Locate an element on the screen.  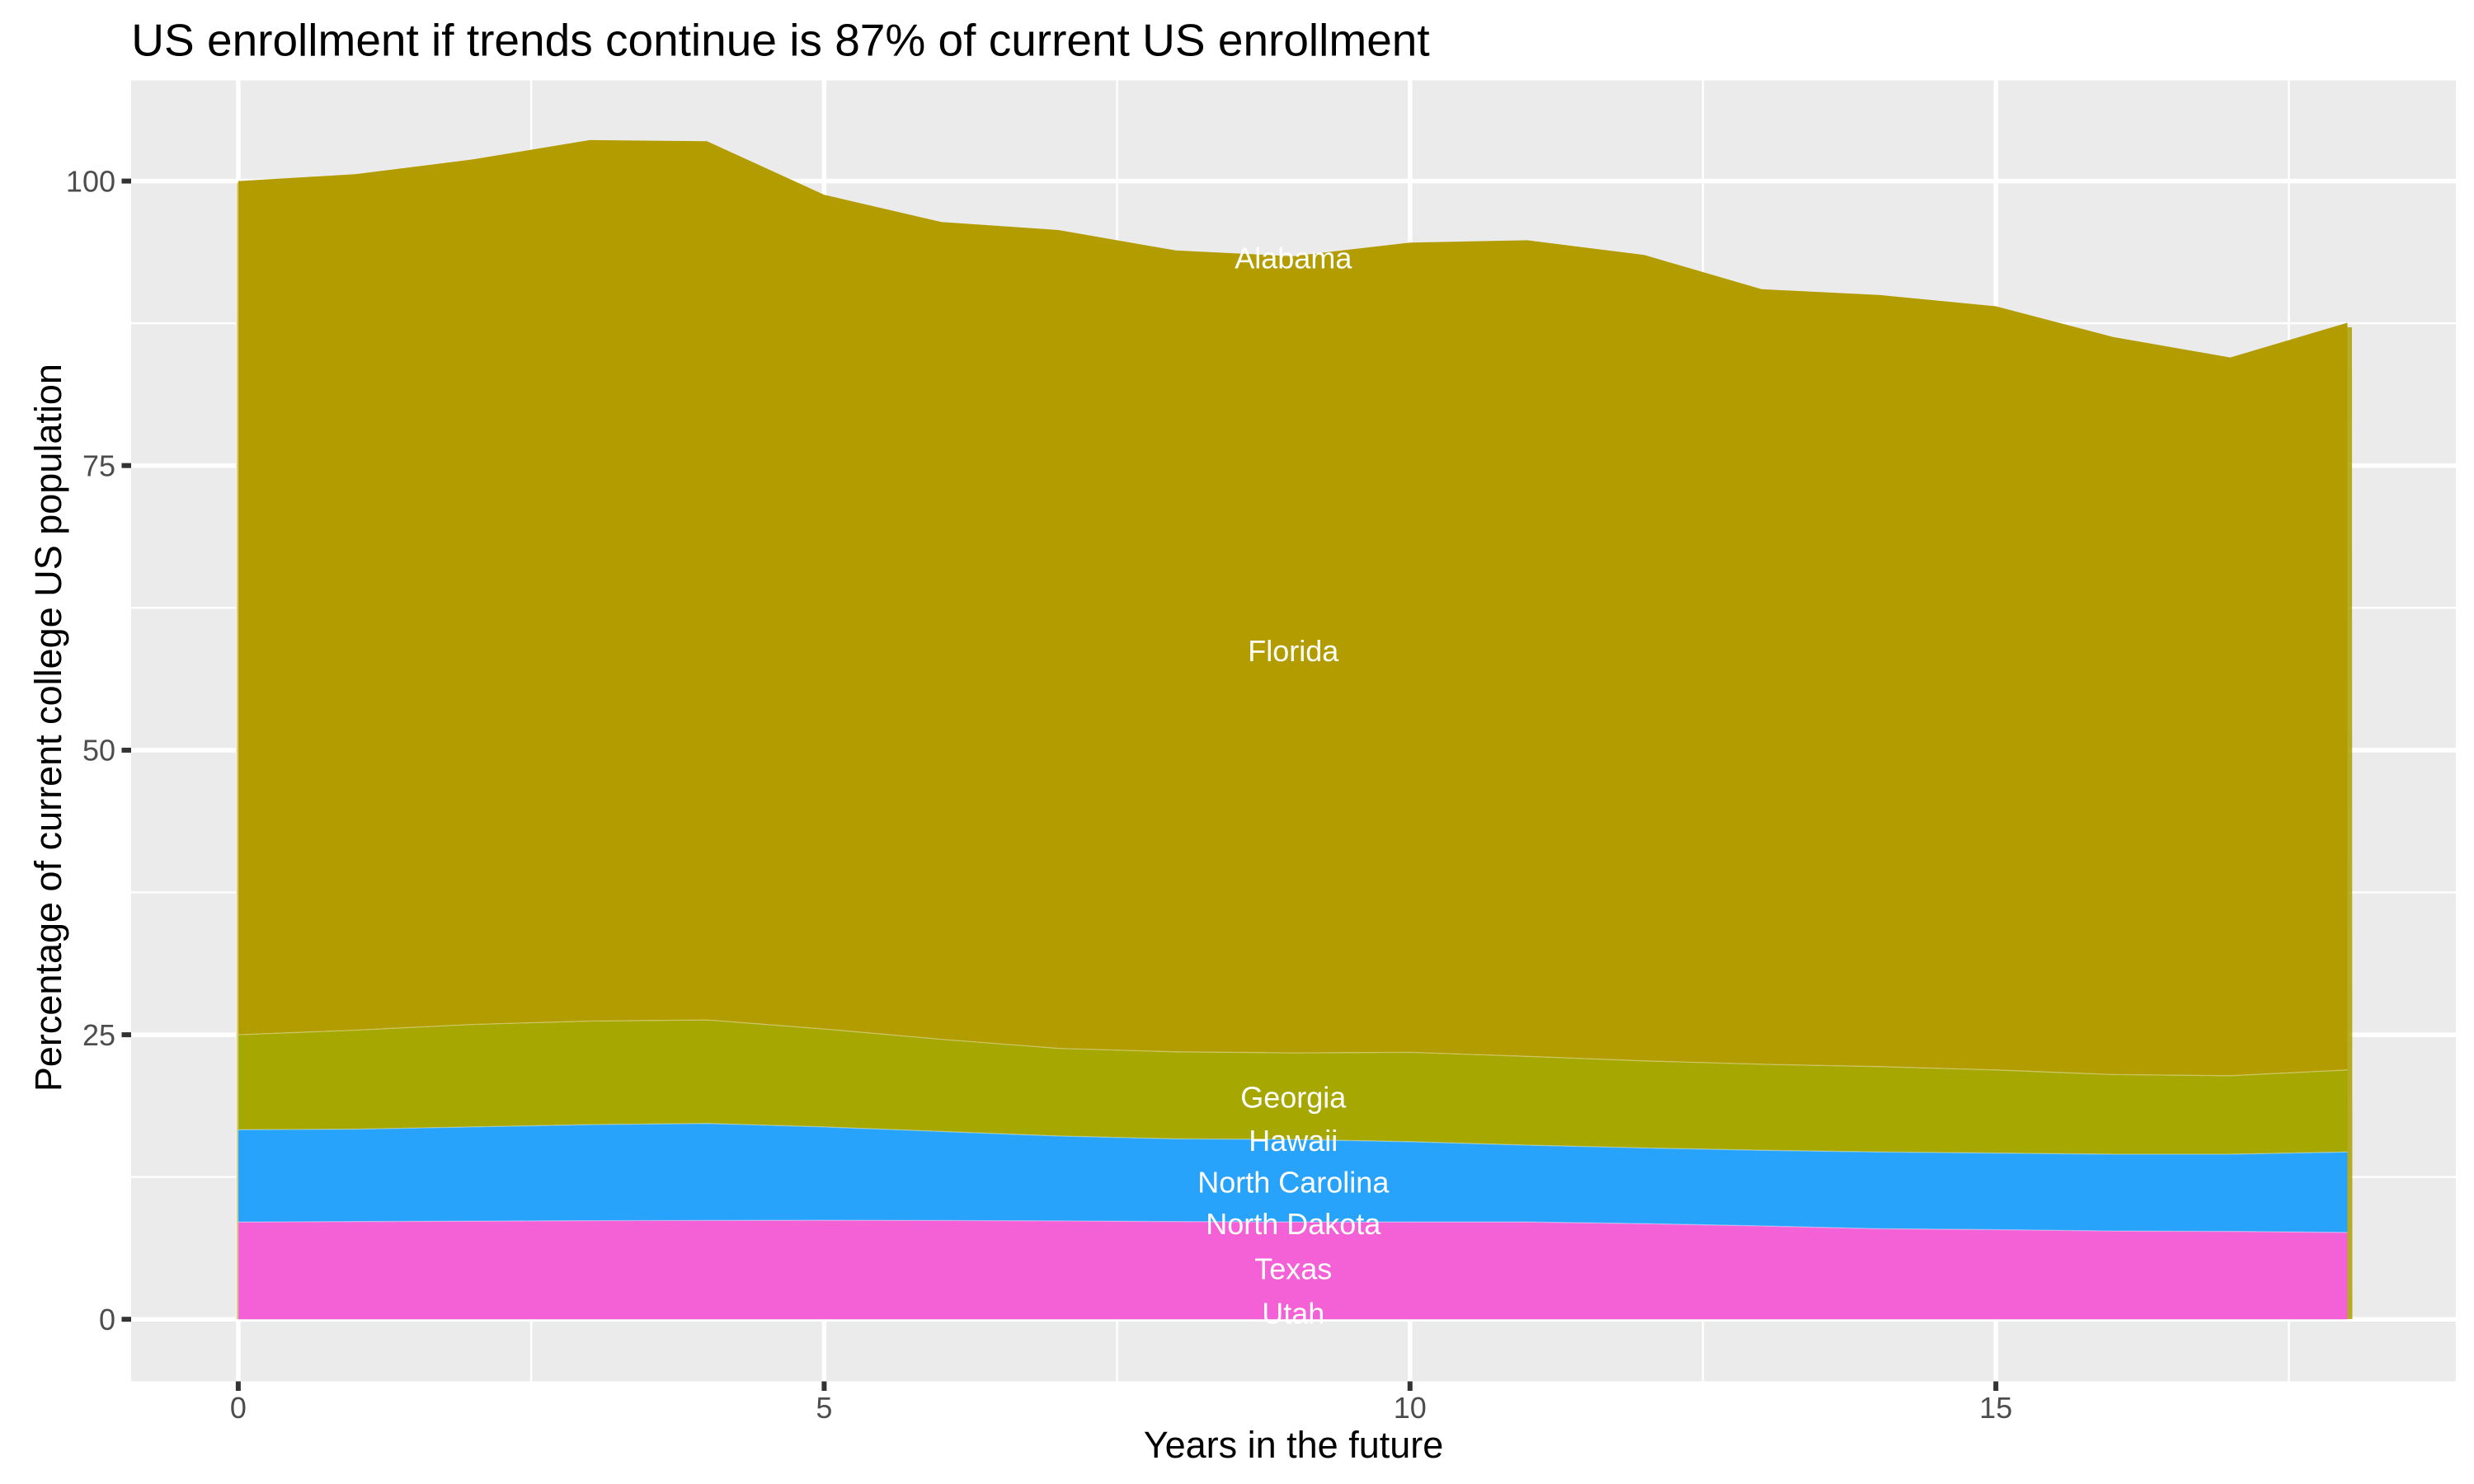
svg-text: Years in the future is located at coordinates (1294, 1445).